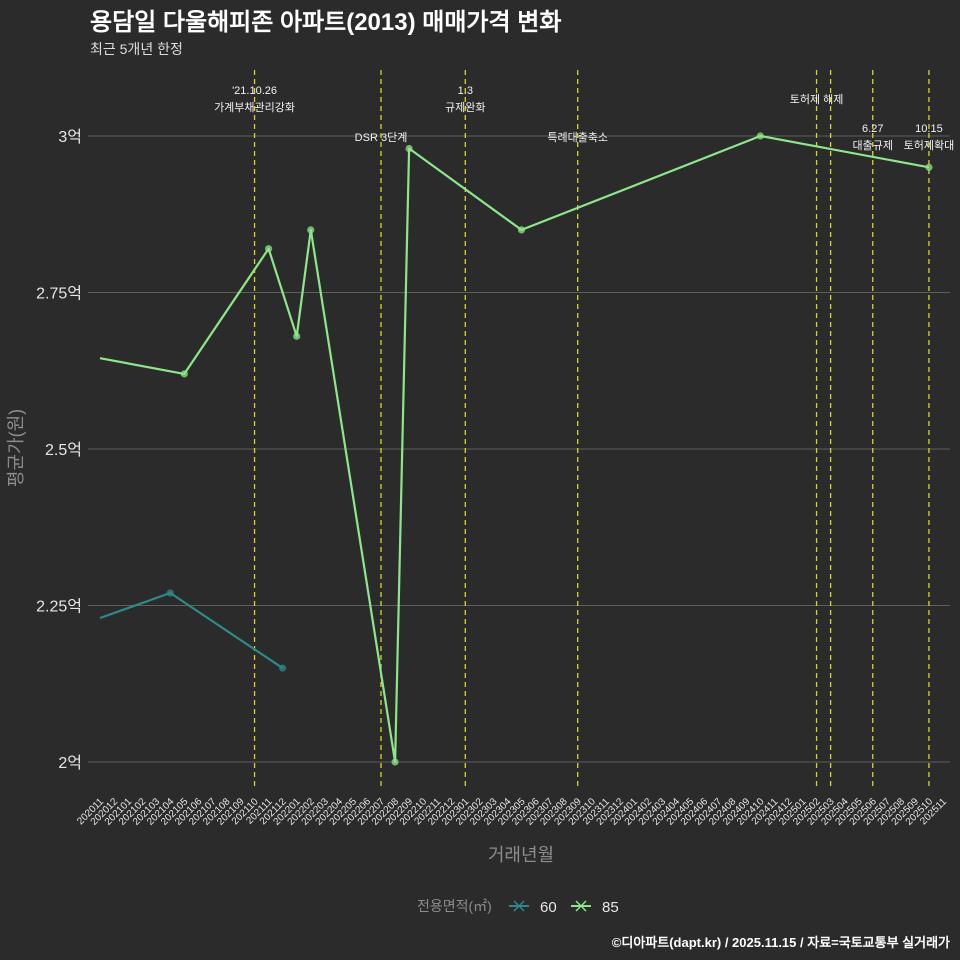 The width and height of the screenshot is (960, 960). I want to click on y-tick-label: 2.5억, so click(63, 450).